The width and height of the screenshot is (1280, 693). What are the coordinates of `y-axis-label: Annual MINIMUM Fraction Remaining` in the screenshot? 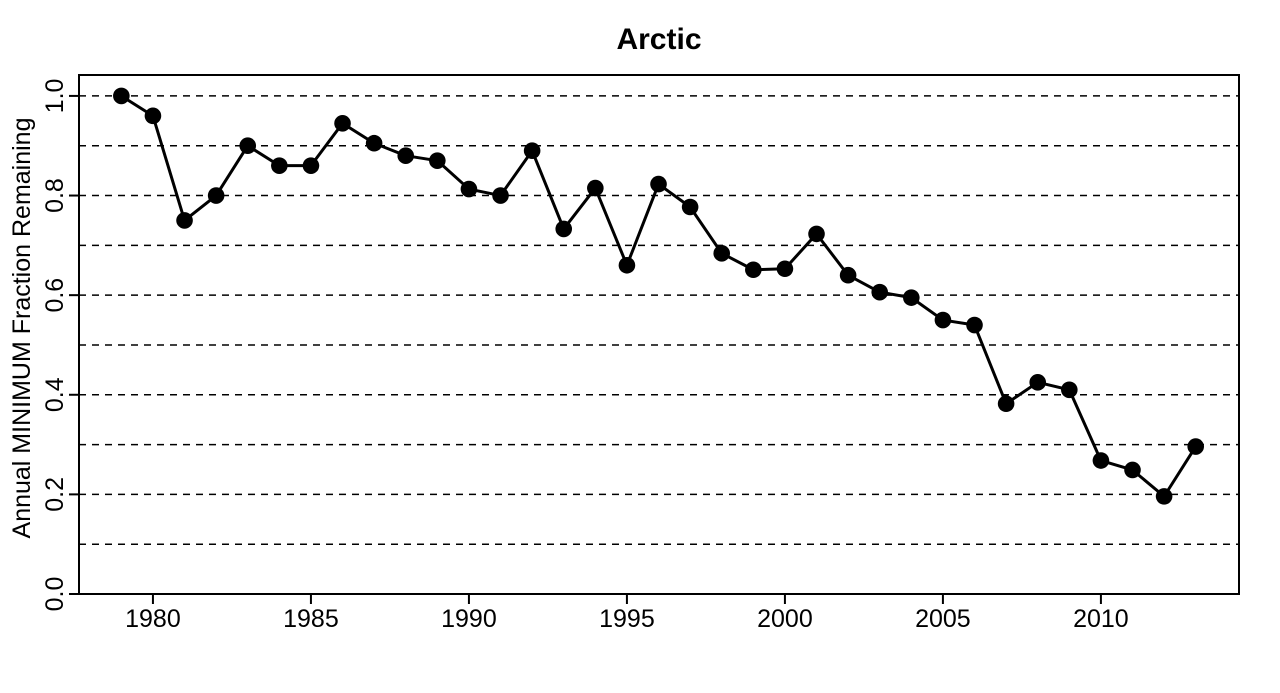 It's located at (22, 328).